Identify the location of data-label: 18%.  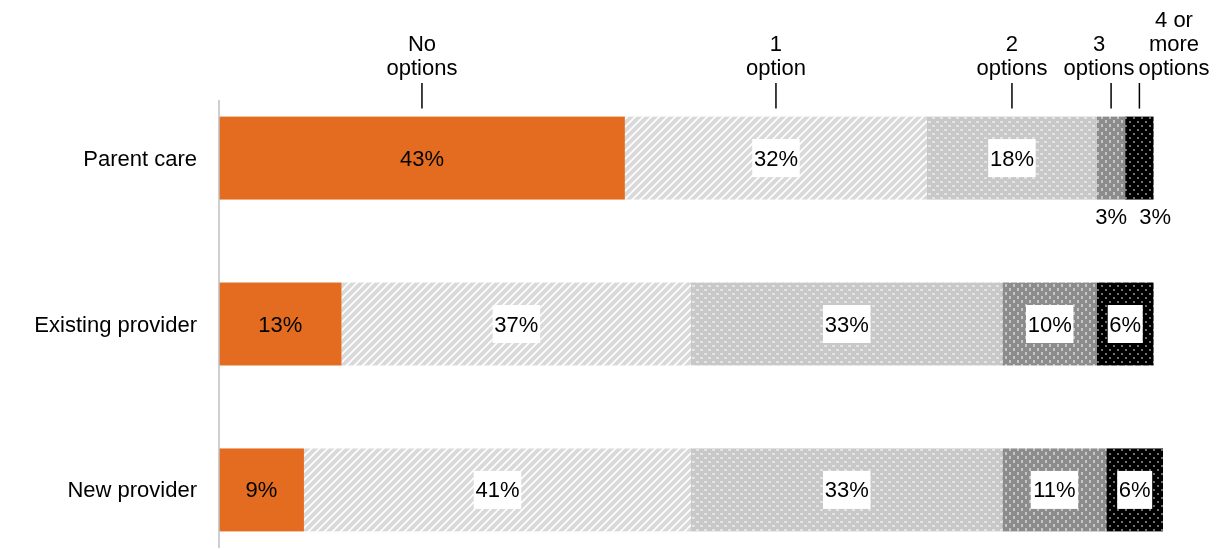
(1011, 158).